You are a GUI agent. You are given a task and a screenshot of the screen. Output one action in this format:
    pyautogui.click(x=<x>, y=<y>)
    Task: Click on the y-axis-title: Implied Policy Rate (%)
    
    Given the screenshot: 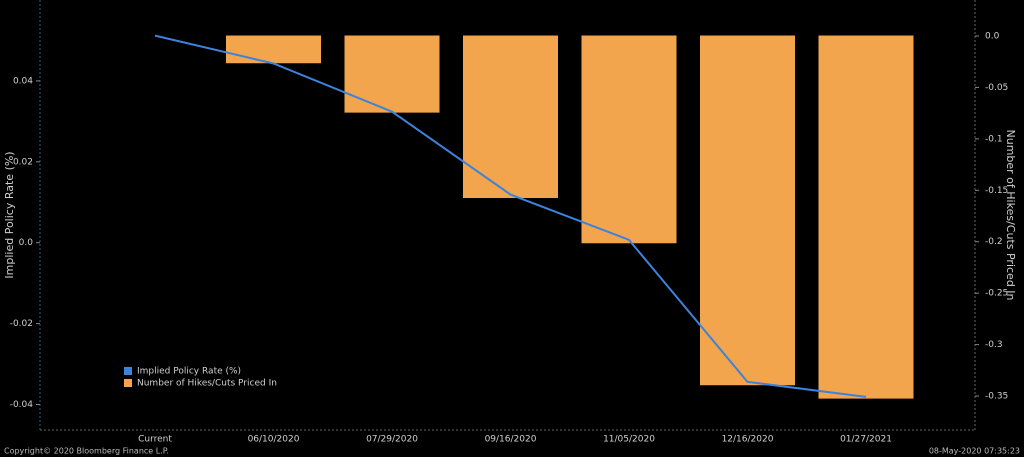 What is the action you would take?
    pyautogui.click(x=9, y=214)
    